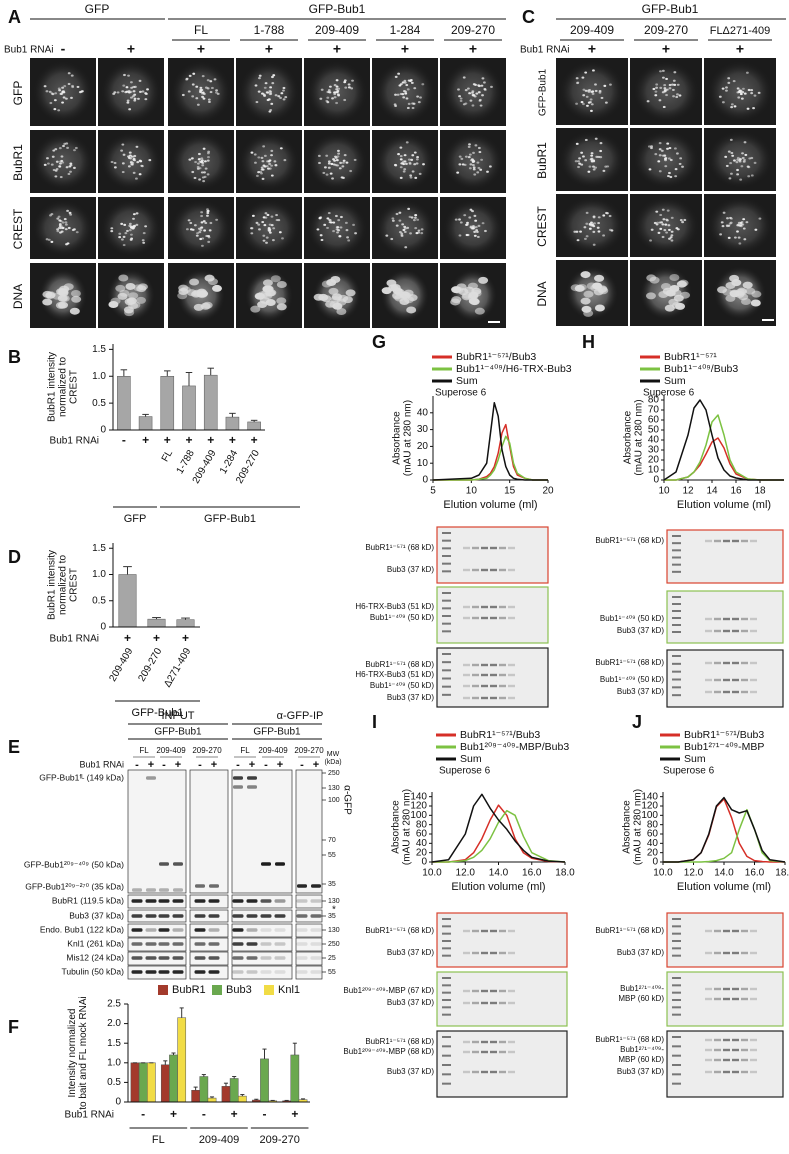 The image size is (789, 1154). Describe the element at coordinates (418, 796) in the screenshot. I see `y-tick-label: 140` at that location.